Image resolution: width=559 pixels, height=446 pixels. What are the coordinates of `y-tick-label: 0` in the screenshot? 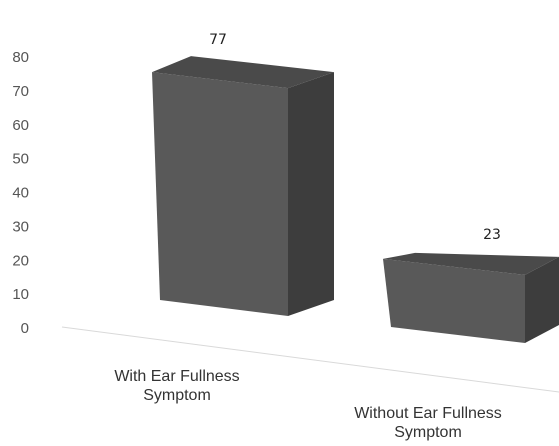 It's located at (25, 328).